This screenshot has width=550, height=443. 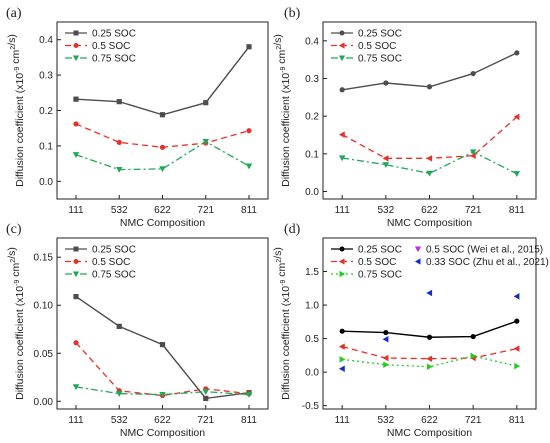 What do you see at coordinates (44, 402) in the screenshot?
I see `y-tick-label: 0.00` at bounding box center [44, 402].